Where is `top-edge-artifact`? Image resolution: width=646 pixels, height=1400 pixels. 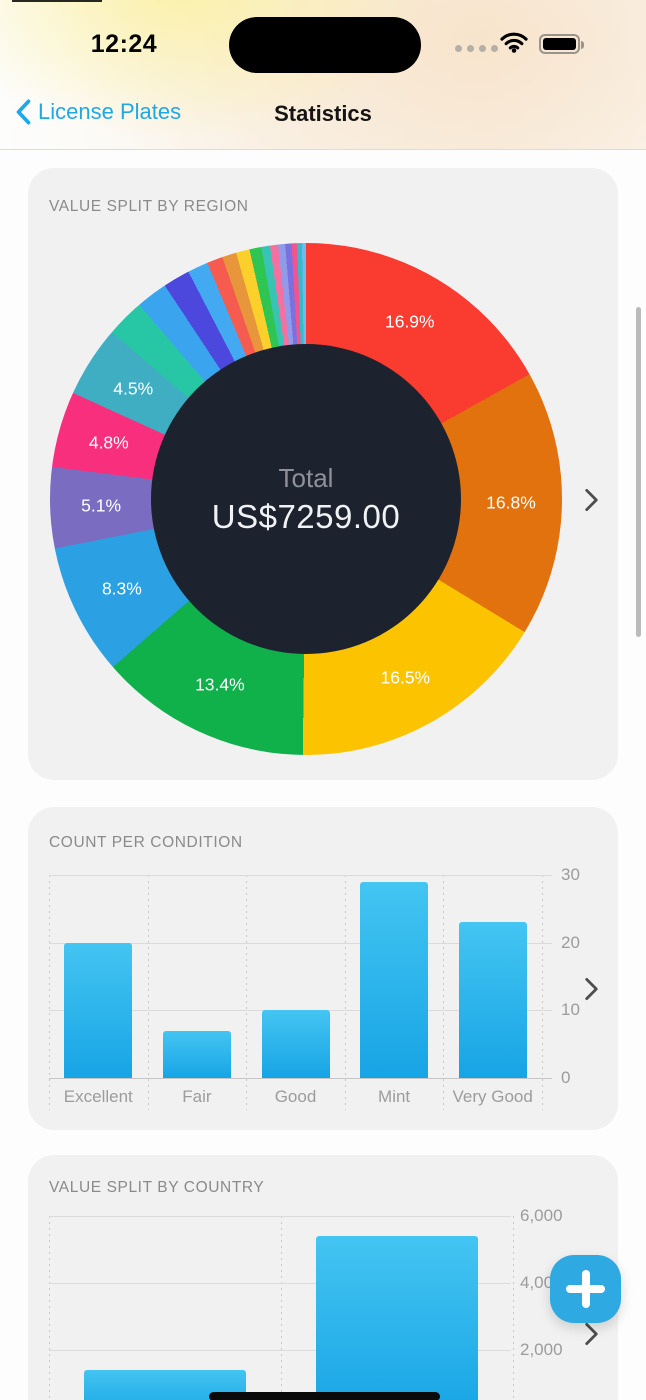
top-edge-artifact is located at coordinates (57, 1).